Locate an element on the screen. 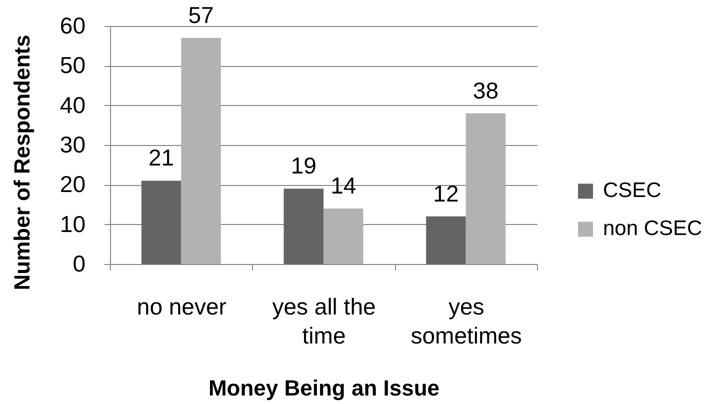  data-label: 57 is located at coordinates (201, 15).